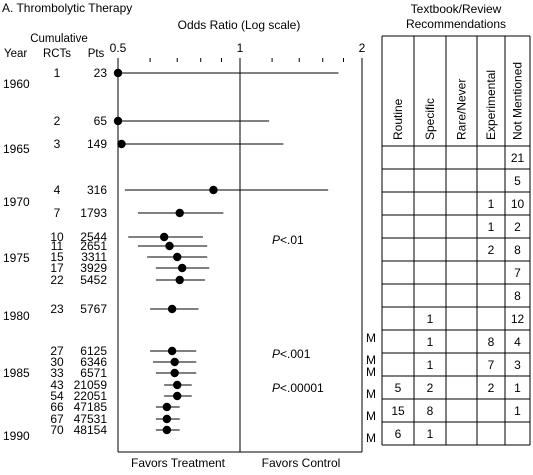 The image size is (533, 475). Describe the element at coordinates (301, 463) in the screenshot. I see `favors-control-label: Favors Control` at that location.